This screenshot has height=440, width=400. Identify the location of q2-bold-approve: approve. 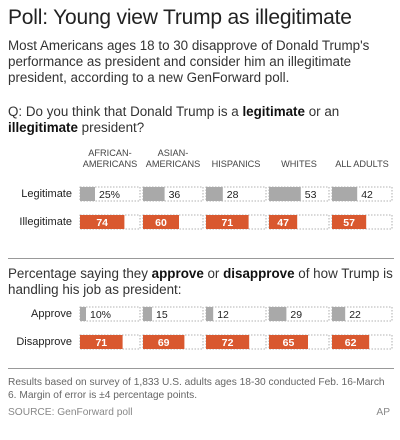
(177, 273).